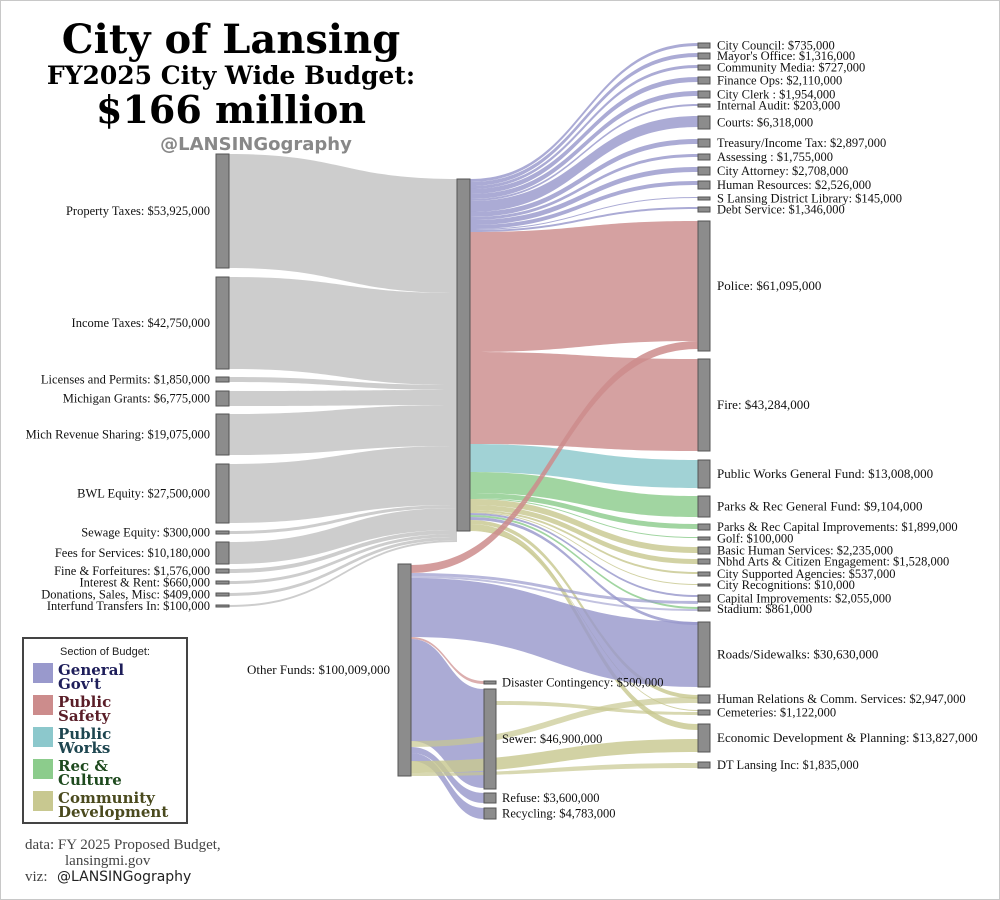 This screenshot has height=900, width=1000. What do you see at coordinates (343, 223) in the screenshot?
I see `flow-source-property-taxes` at bounding box center [343, 223].